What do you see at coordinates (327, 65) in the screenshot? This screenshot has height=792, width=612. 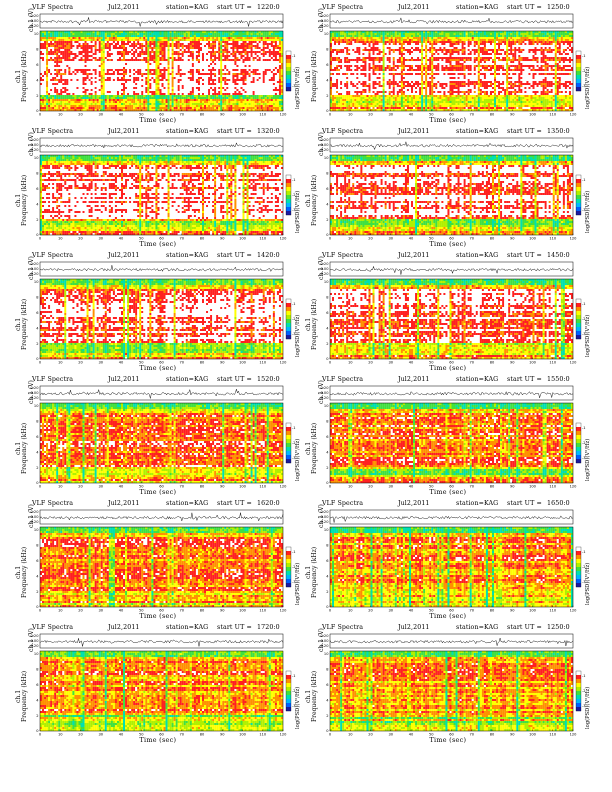 I see `freq-tick-label: 6` at bounding box center [327, 65].